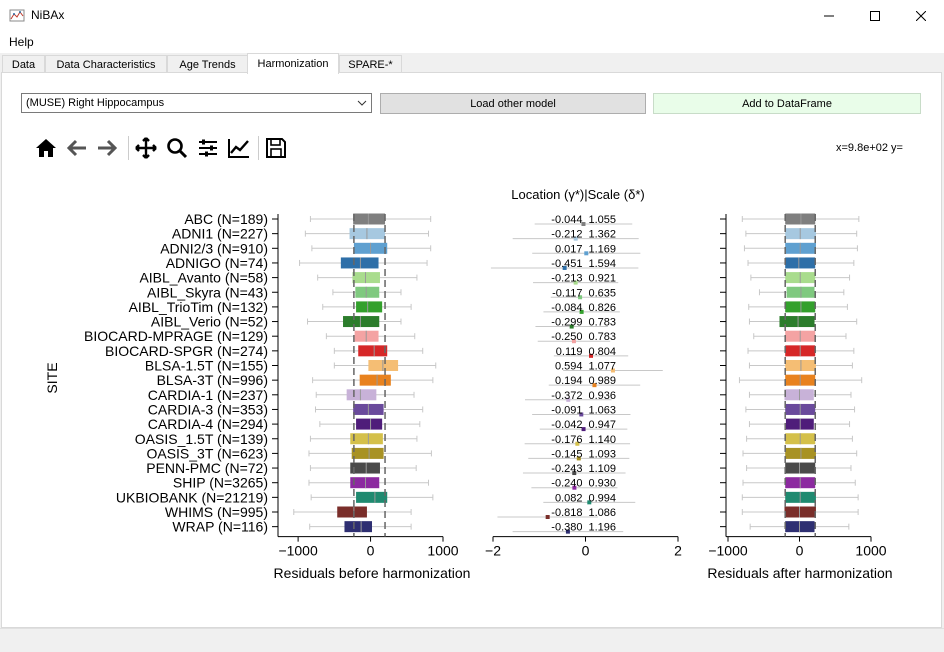 The height and width of the screenshot is (652, 944). What do you see at coordinates (603, 235) in the screenshot?
I see `delta-value: 1.362` at bounding box center [603, 235].